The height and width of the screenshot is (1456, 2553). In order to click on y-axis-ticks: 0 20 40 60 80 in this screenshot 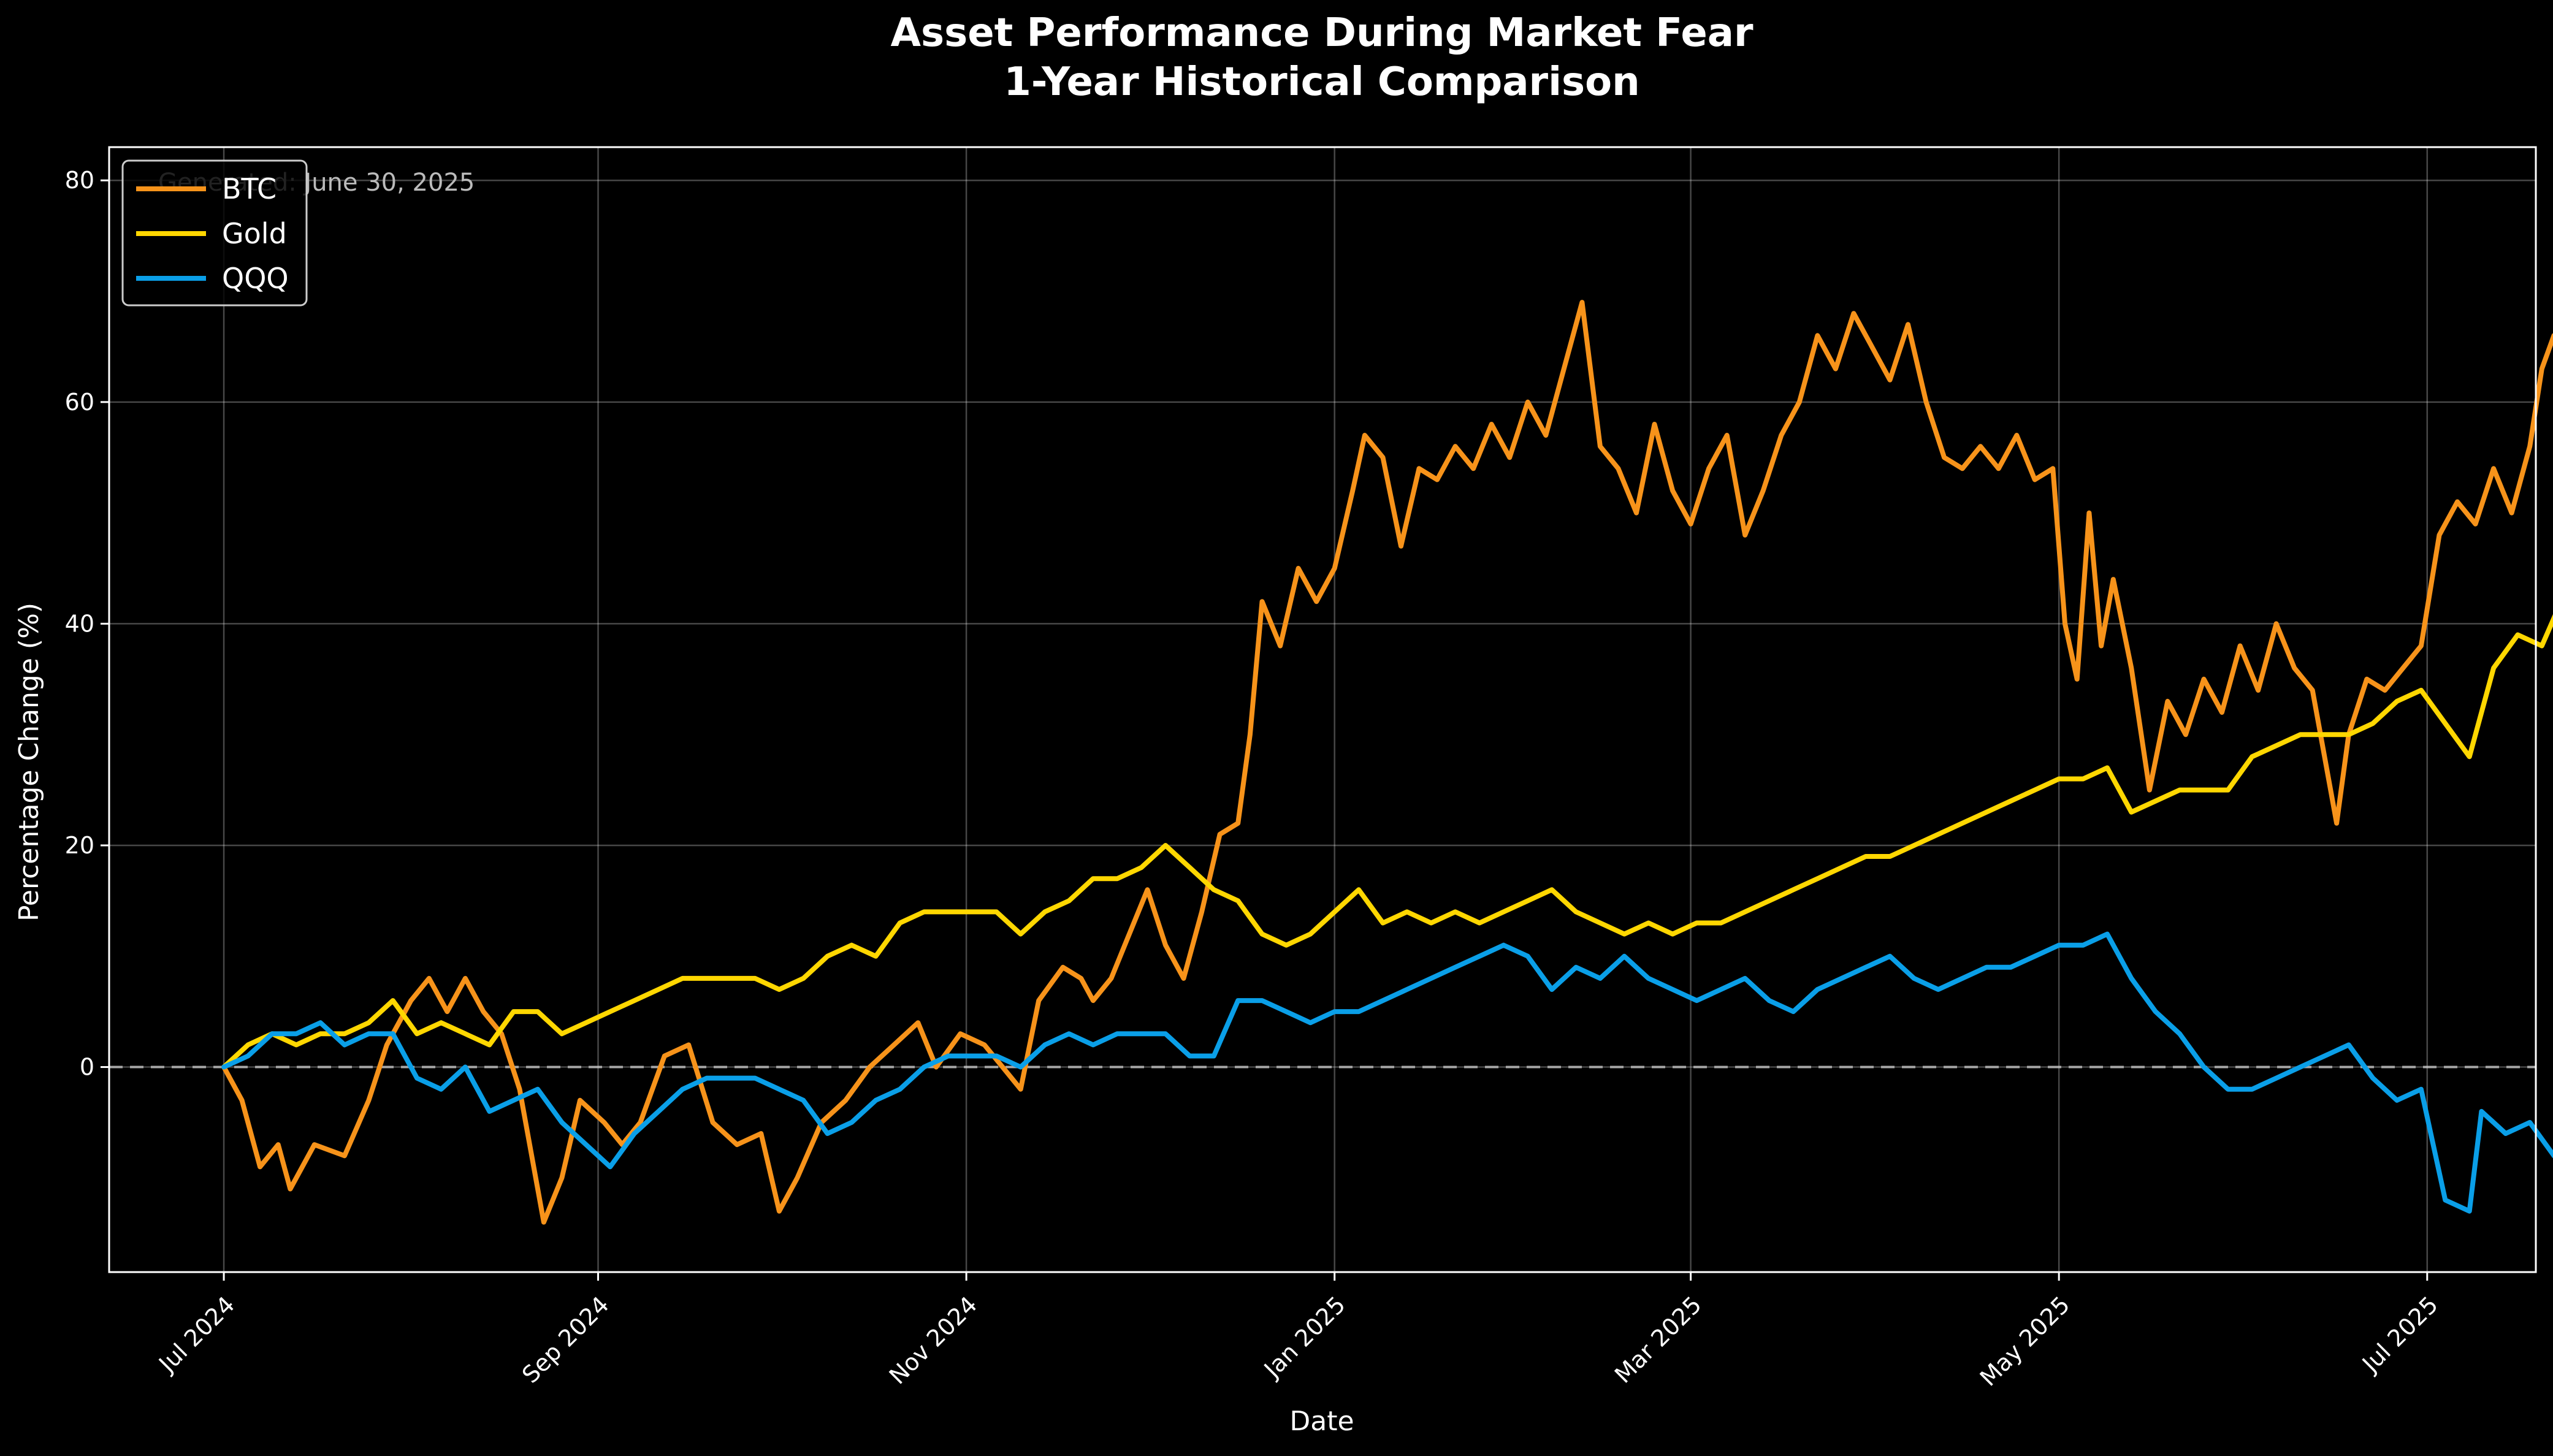, I will do `click(87, 624)`.